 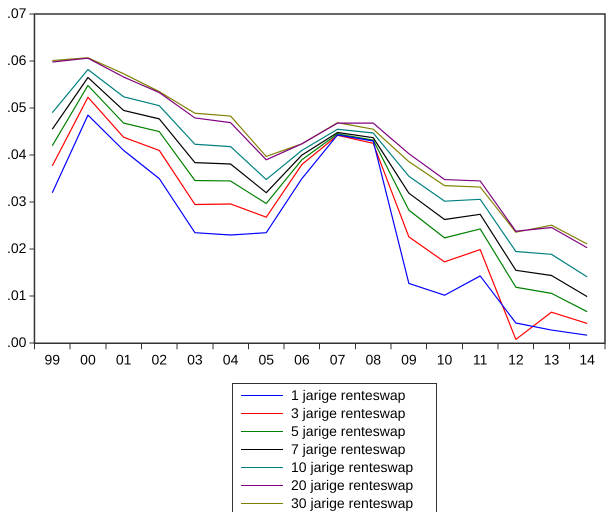 I want to click on legend-label: 10 jarige renteswap, so click(x=352, y=467).